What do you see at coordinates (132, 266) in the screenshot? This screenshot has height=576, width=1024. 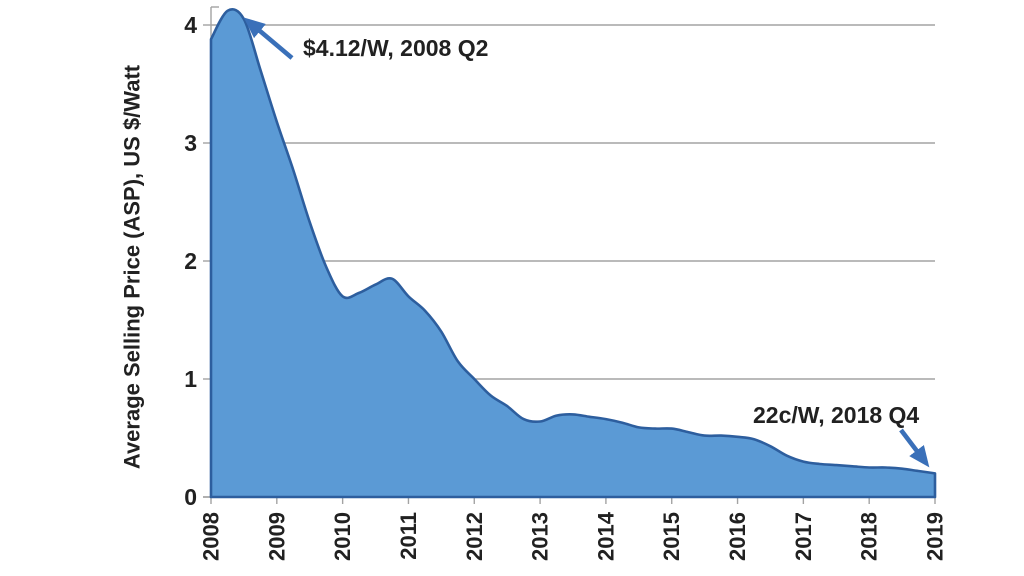 I see `y-axis-title: Average Selling Price (ASP), US $/Watt` at bounding box center [132, 266].